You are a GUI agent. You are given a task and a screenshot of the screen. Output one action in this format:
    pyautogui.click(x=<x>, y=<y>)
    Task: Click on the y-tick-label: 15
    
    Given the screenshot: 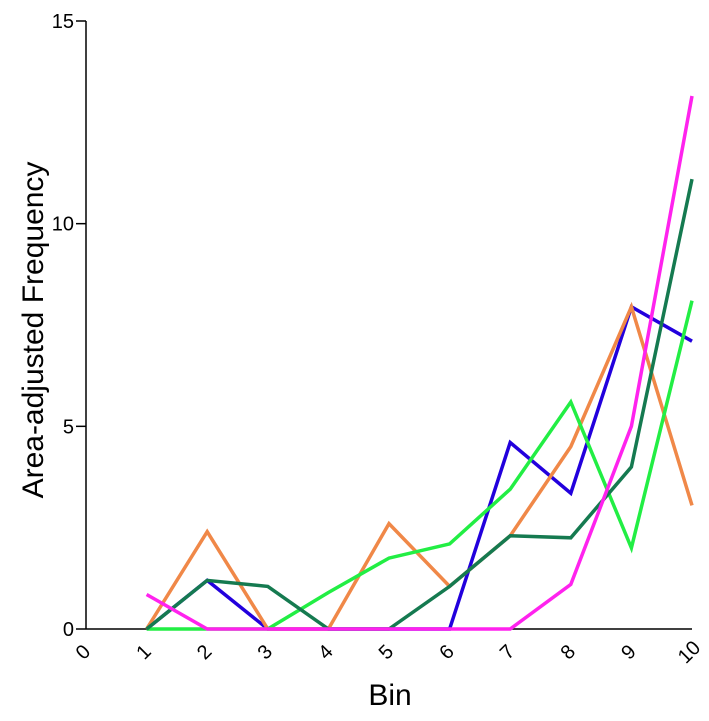 What is the action you would take?
    pyautogui.click(x=63, y=22)
    